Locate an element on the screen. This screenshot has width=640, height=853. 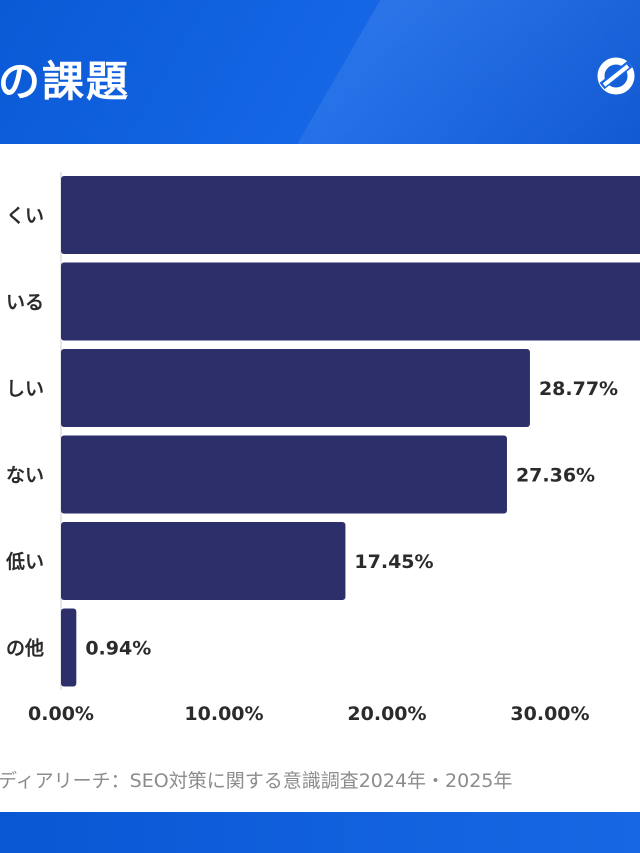
x-tick-label: 10.00% is located at coordinates (223, 714).